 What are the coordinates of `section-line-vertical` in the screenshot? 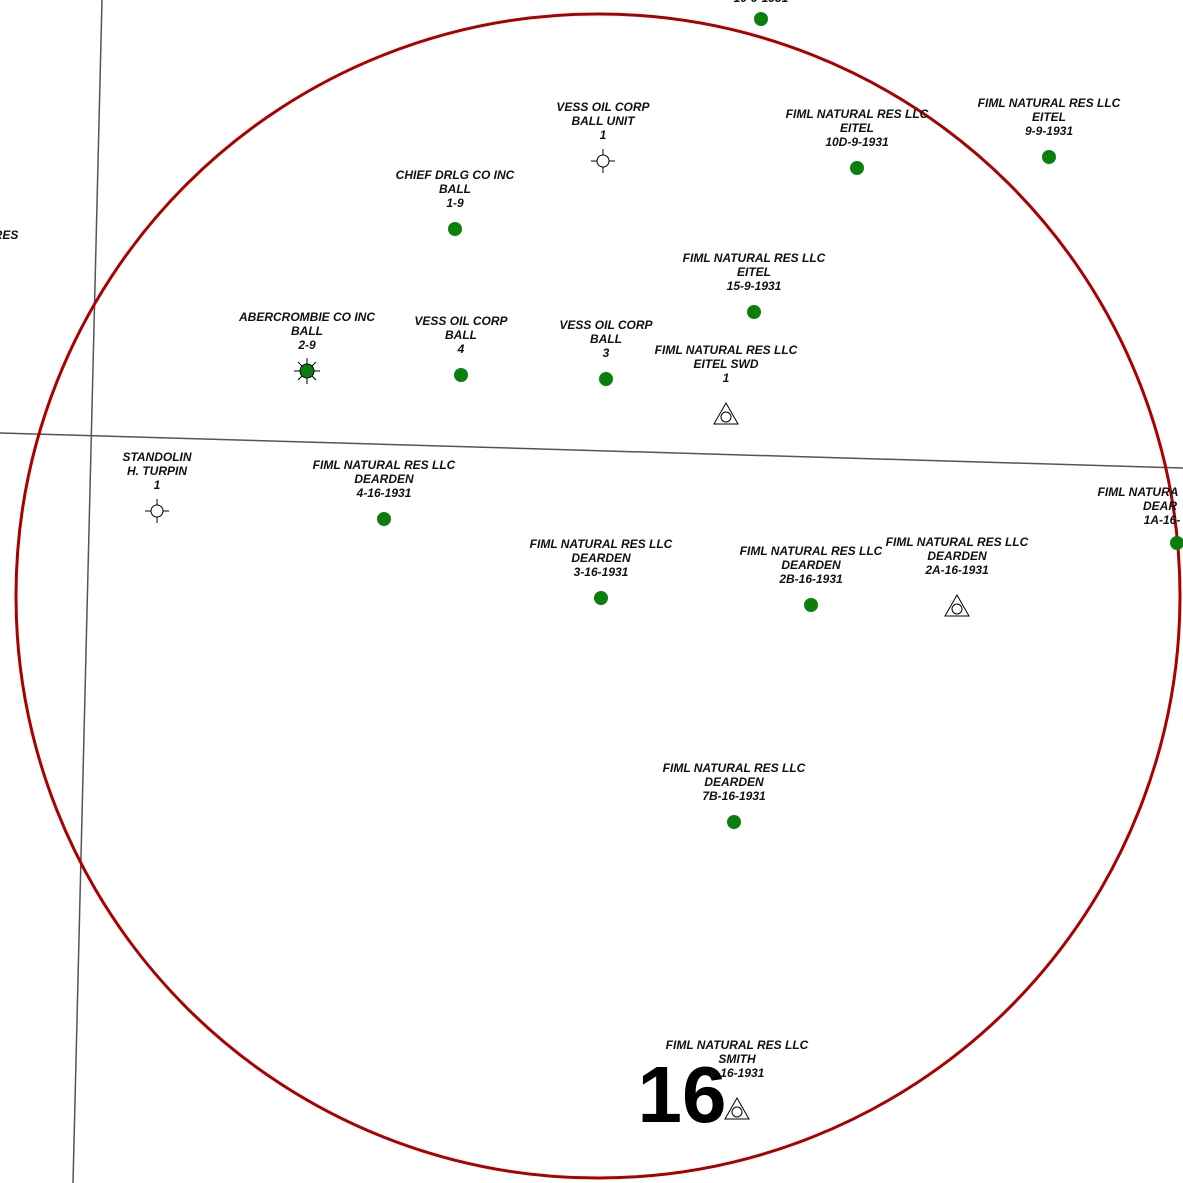 It's located at (87, 591).